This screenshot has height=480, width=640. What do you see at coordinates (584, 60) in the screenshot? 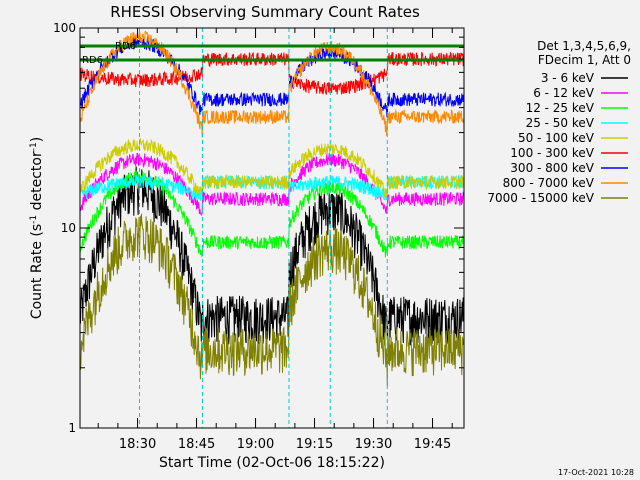
I see `legend-header-line-2: FDecim 1, Att 0` at bounding box center [584, 60].